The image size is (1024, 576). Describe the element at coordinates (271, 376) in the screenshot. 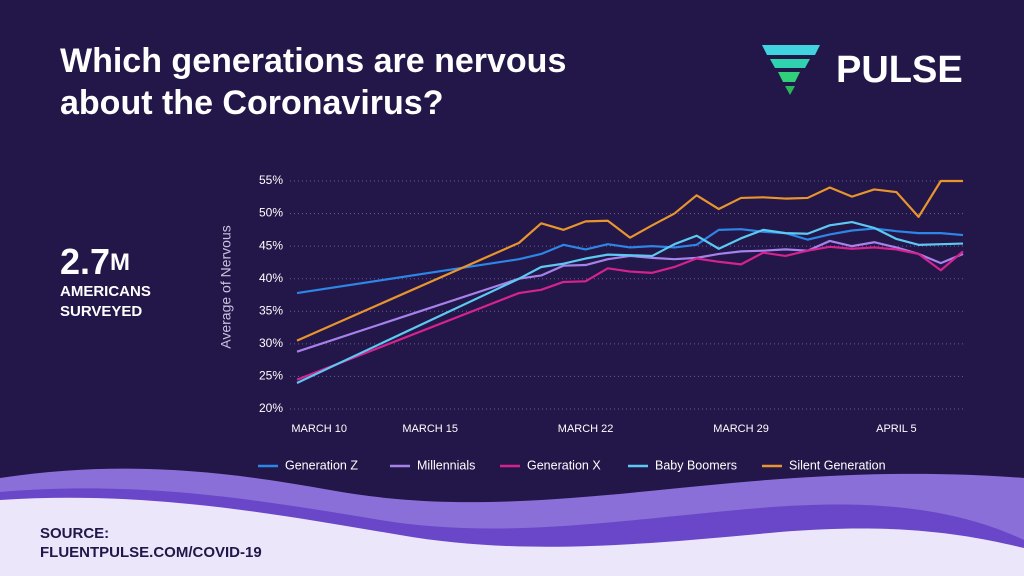

I see `y-tick-label: 25%` at that location.